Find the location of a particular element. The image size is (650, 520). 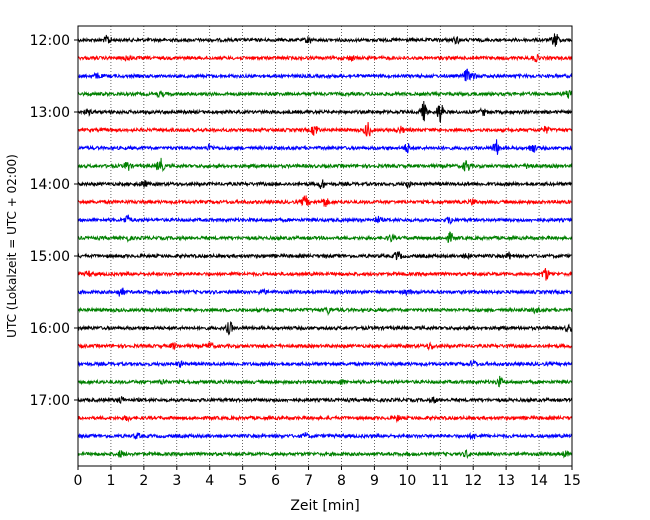

x-tick-label-8: 8 is located at coordinates (341, 481).